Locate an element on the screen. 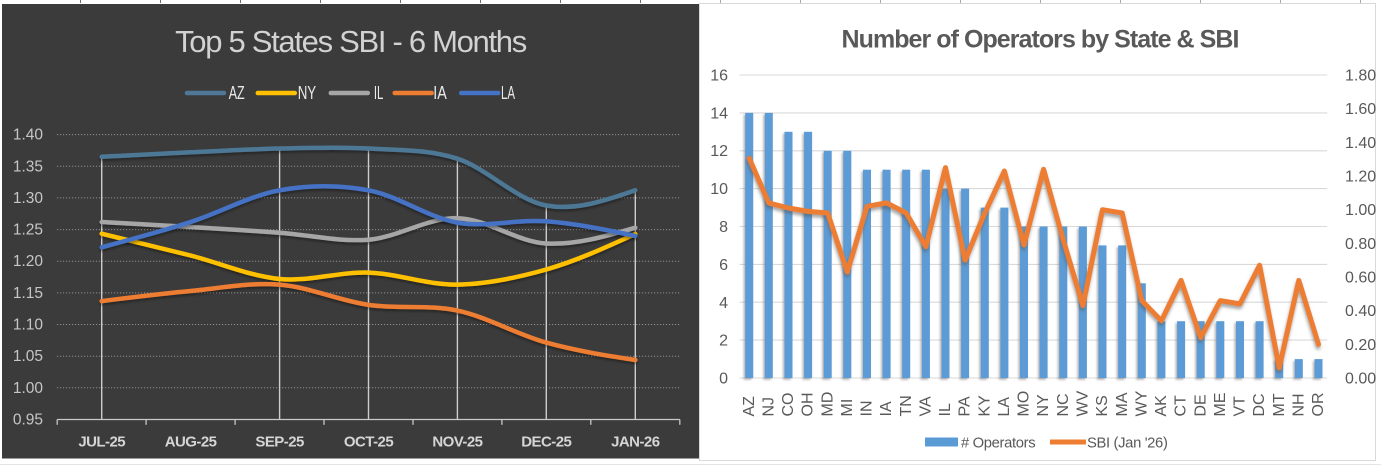  svg-text: 16 is located at coordinates (719, 76).